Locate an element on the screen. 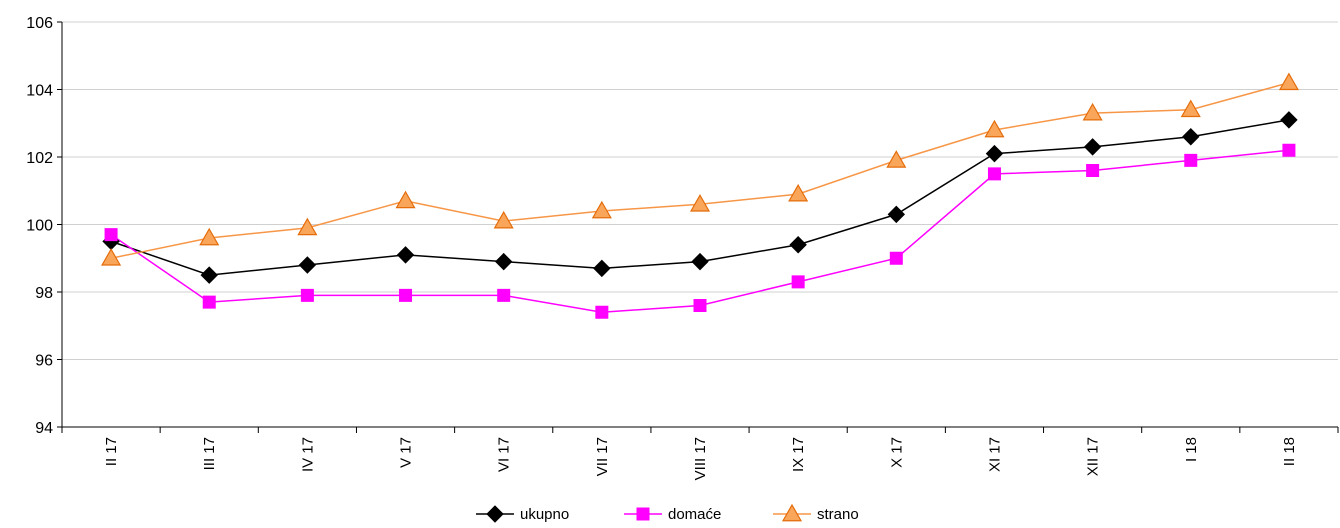  legend-item-ukupno: ukupno is located at coordinates (522, 514).